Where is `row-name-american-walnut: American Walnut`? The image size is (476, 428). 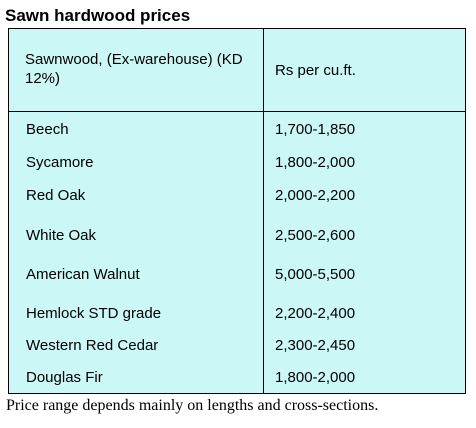
row-name-american-walnut: American Walnut is located at coordinates (83, 274).